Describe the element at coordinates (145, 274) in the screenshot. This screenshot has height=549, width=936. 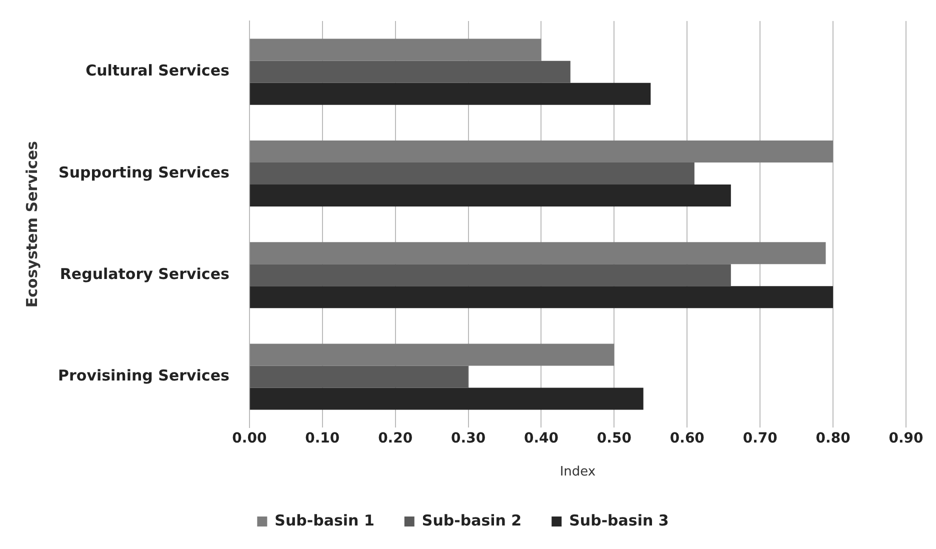
I see `y-tick-label: Regulatory Services` at that location.